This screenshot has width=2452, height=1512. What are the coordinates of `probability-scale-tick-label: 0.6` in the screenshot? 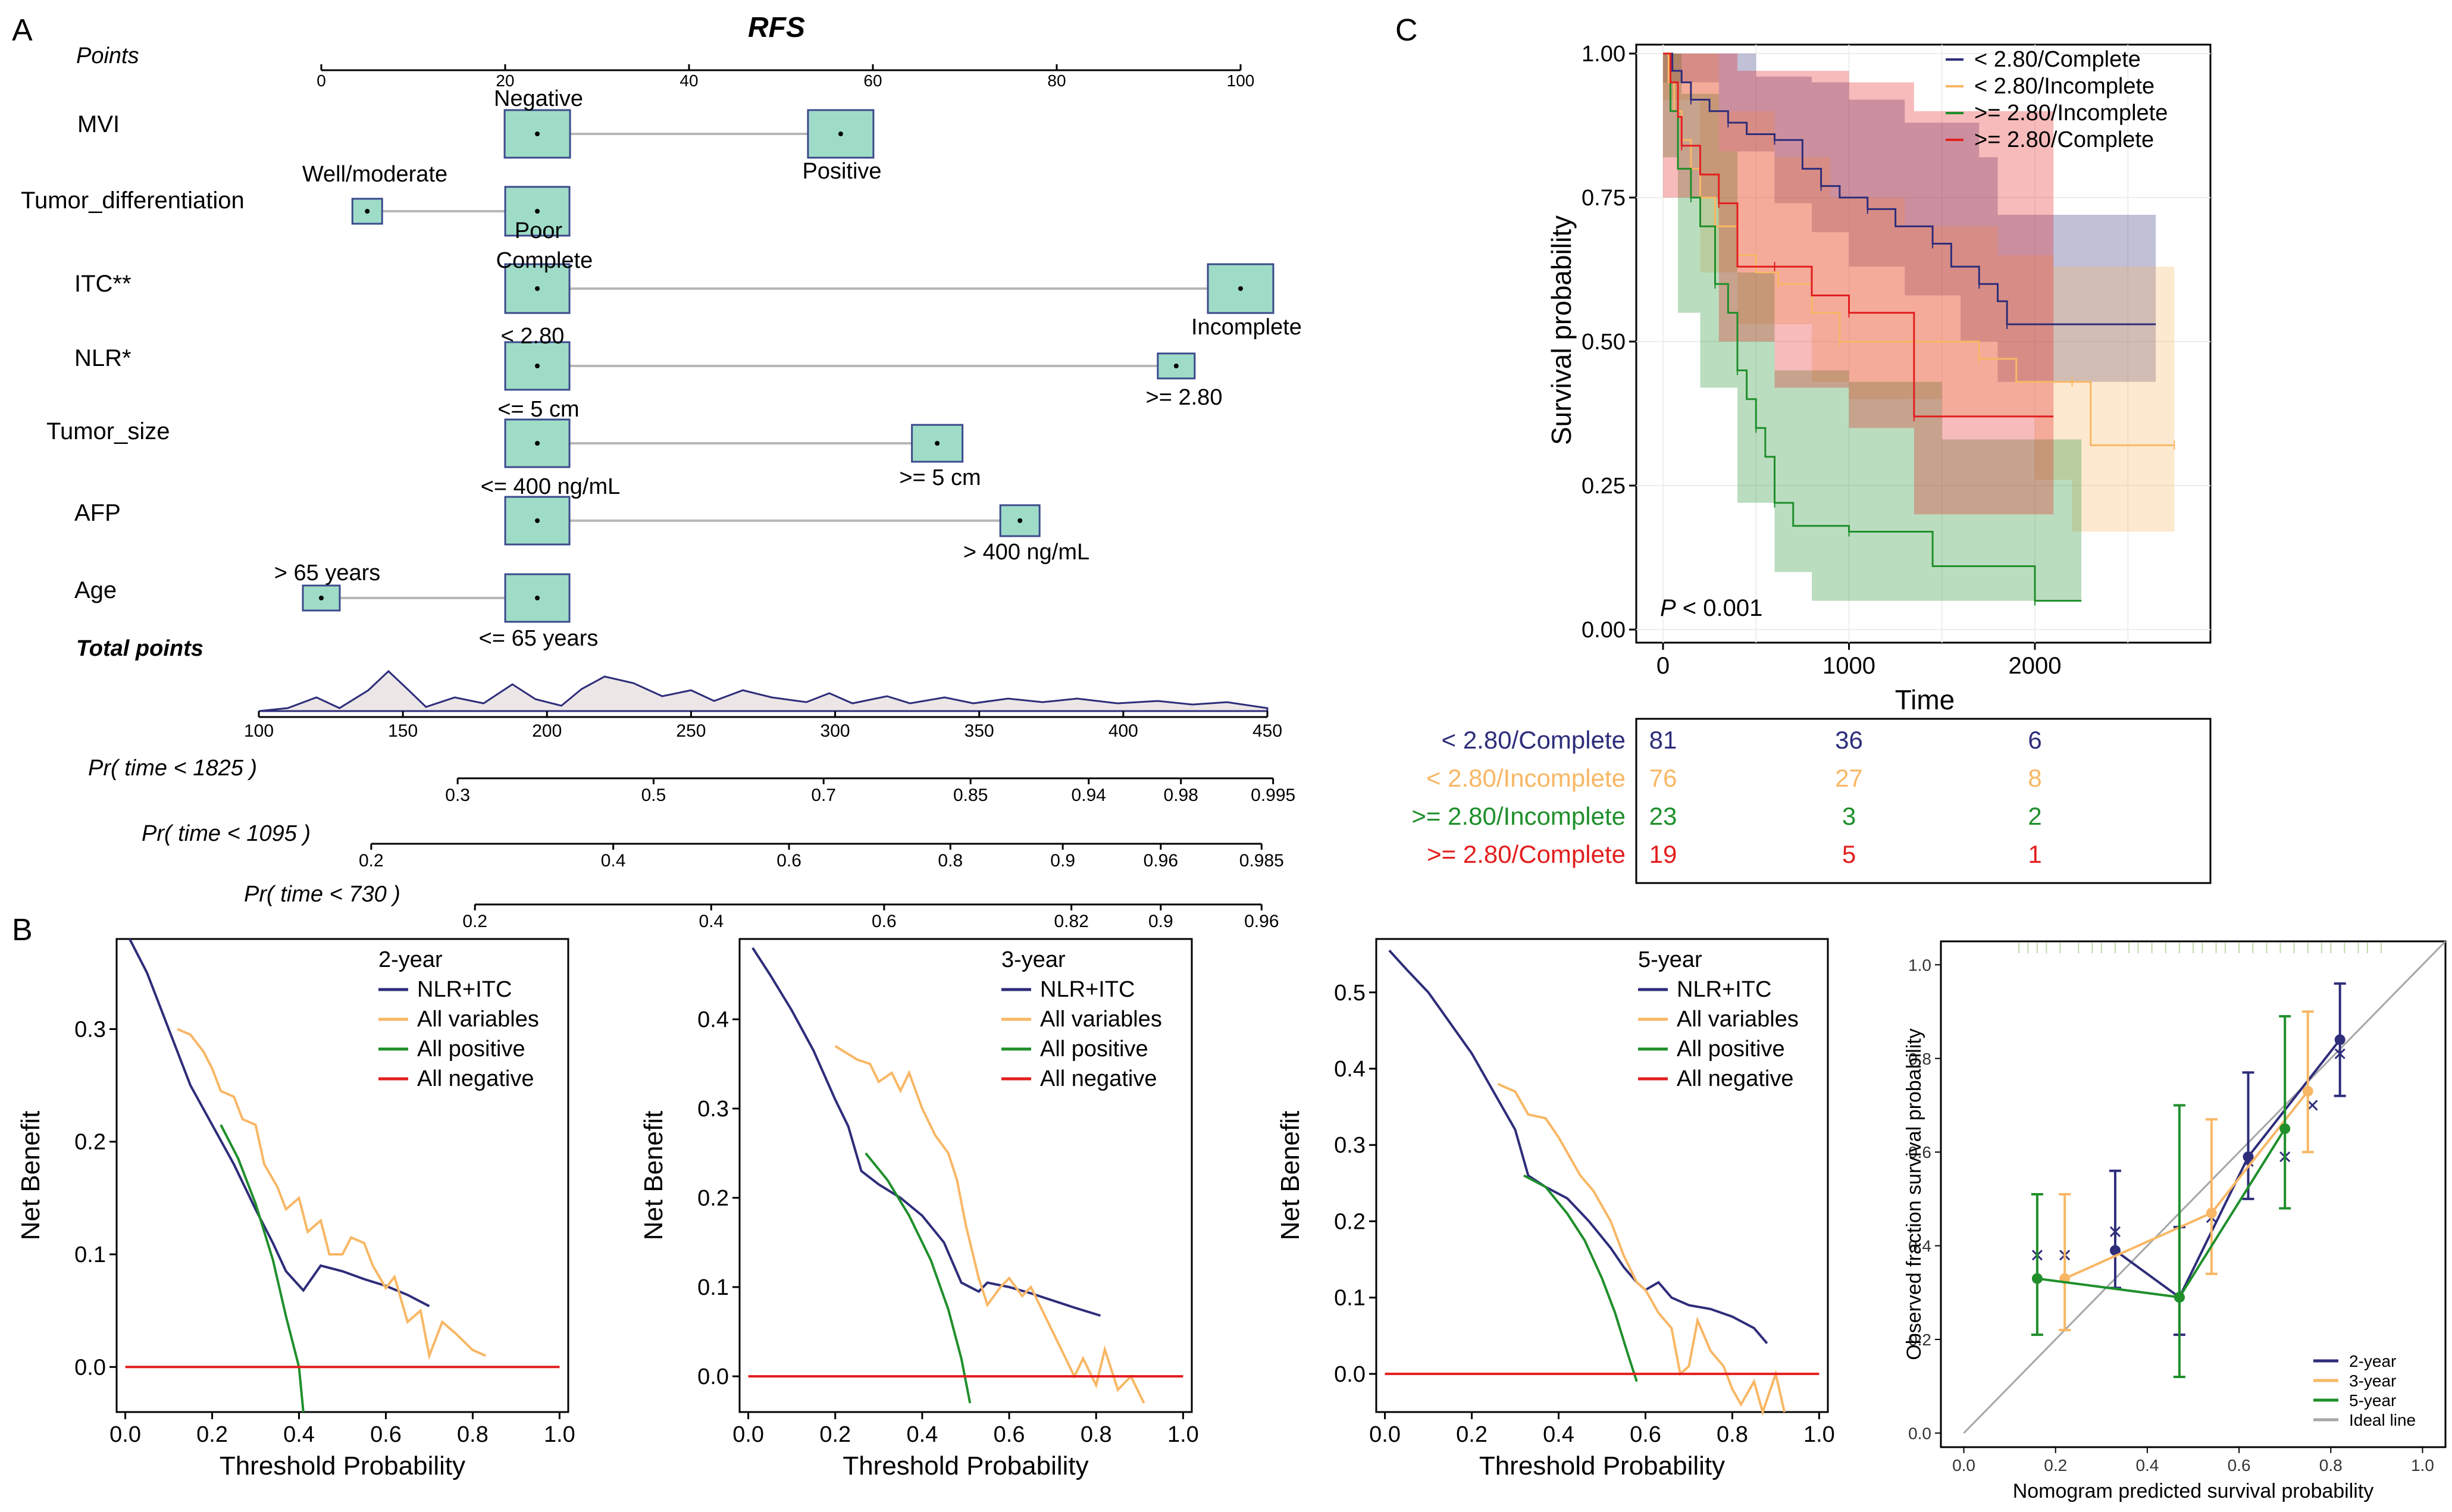 It's located at (788, 861).